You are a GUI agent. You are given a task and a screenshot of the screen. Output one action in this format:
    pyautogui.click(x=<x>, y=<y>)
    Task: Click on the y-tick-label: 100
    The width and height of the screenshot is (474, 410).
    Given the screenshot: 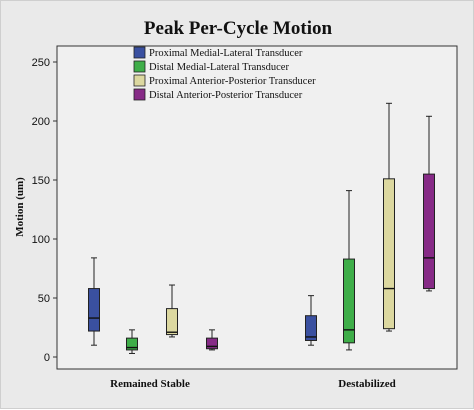 What is the action you would take?
    pyautogui.click(x=41, y=240)
    